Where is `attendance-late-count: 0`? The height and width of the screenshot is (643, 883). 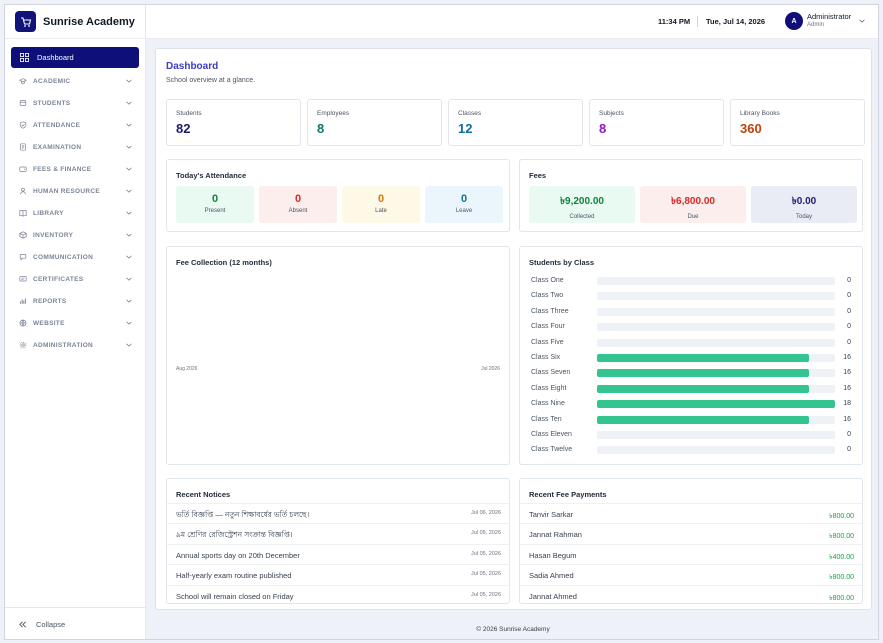
attendance-late-count: 0 is located at coordinates (381, 199).